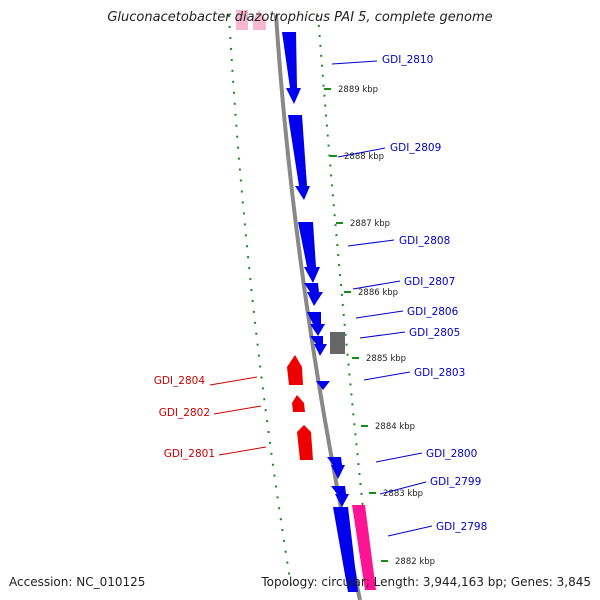 This screenshot has height=600, width=600. What do you see at coordinates (378, 293) in the screenshot?
I see `tick-label: 2886 kbp` at bounding box center [378, 293].